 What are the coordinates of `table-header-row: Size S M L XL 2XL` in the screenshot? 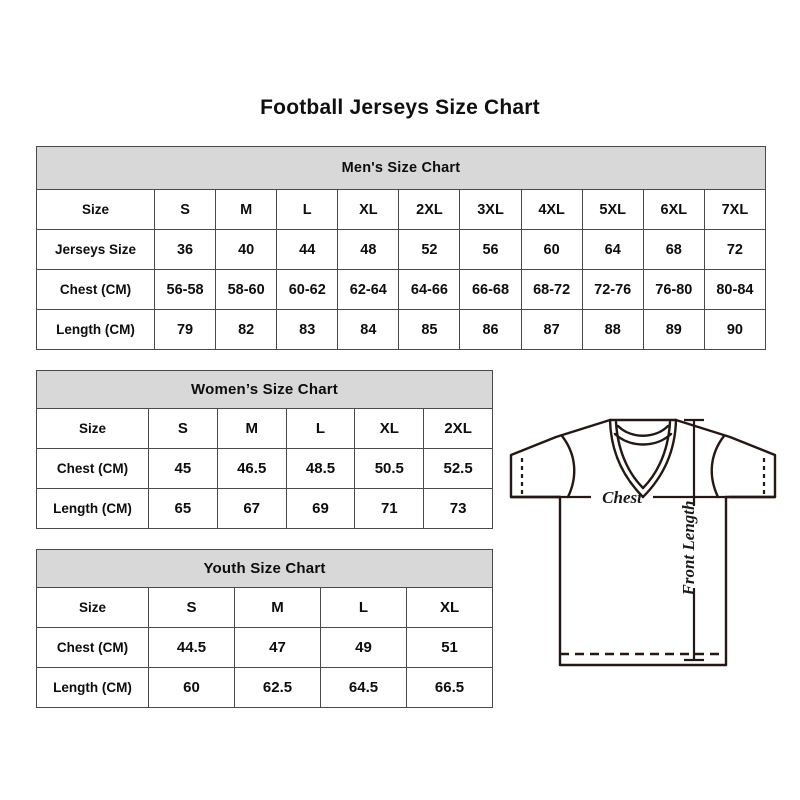 It's located at (265, 428).